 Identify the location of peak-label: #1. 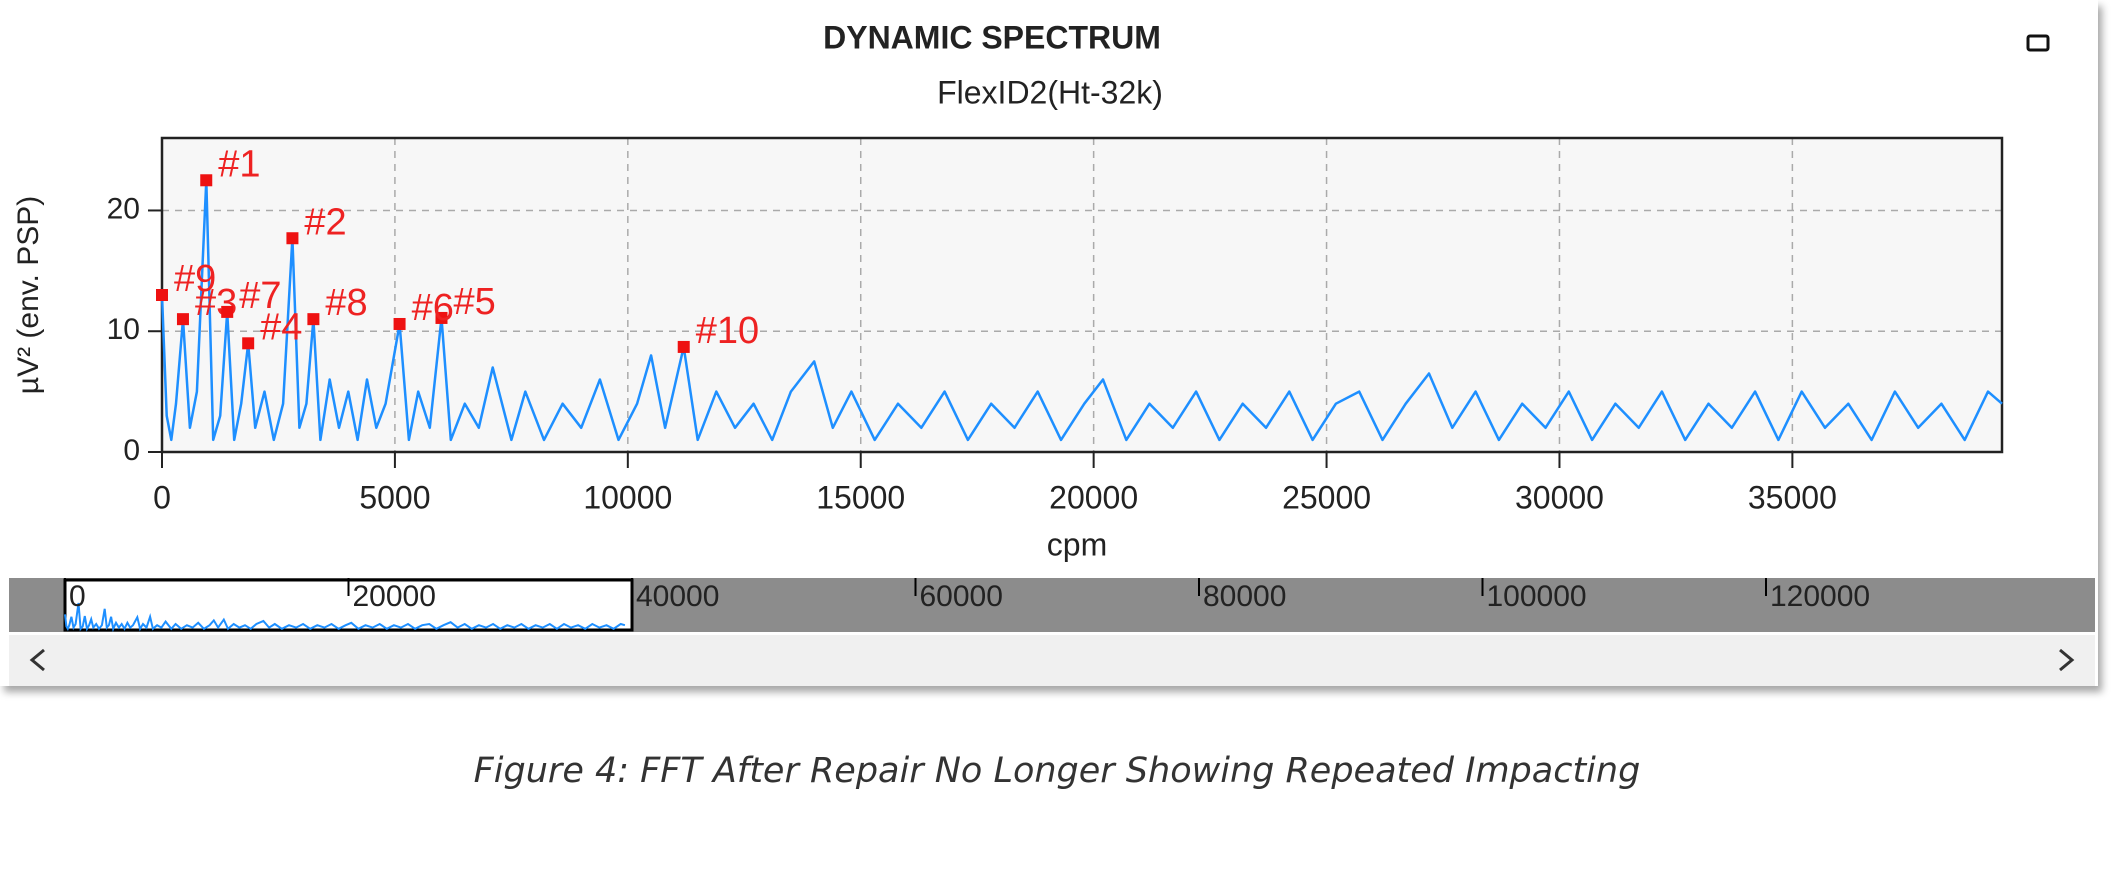
(239, 164).